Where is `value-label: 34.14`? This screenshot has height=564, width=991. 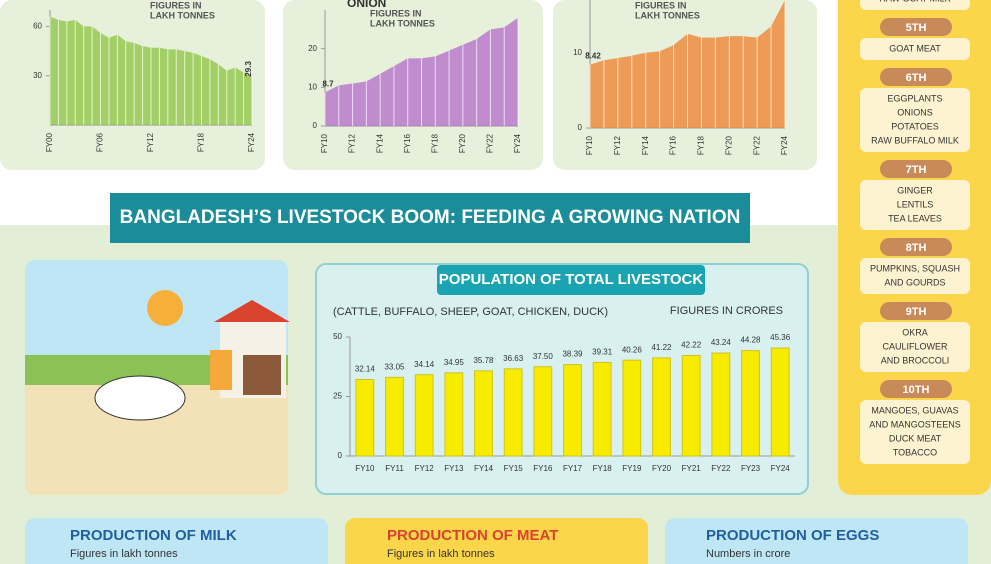 value-label: 34.14 is located at coordinates (424, 364).